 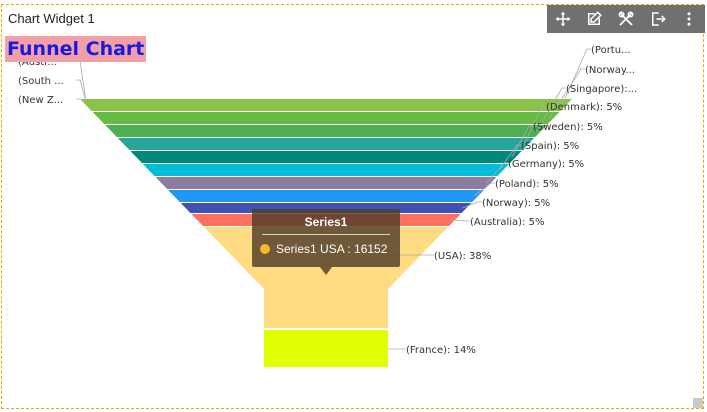 I want to click on segment-data-label: (Denmark): 5%, so click(x=584, y=107).